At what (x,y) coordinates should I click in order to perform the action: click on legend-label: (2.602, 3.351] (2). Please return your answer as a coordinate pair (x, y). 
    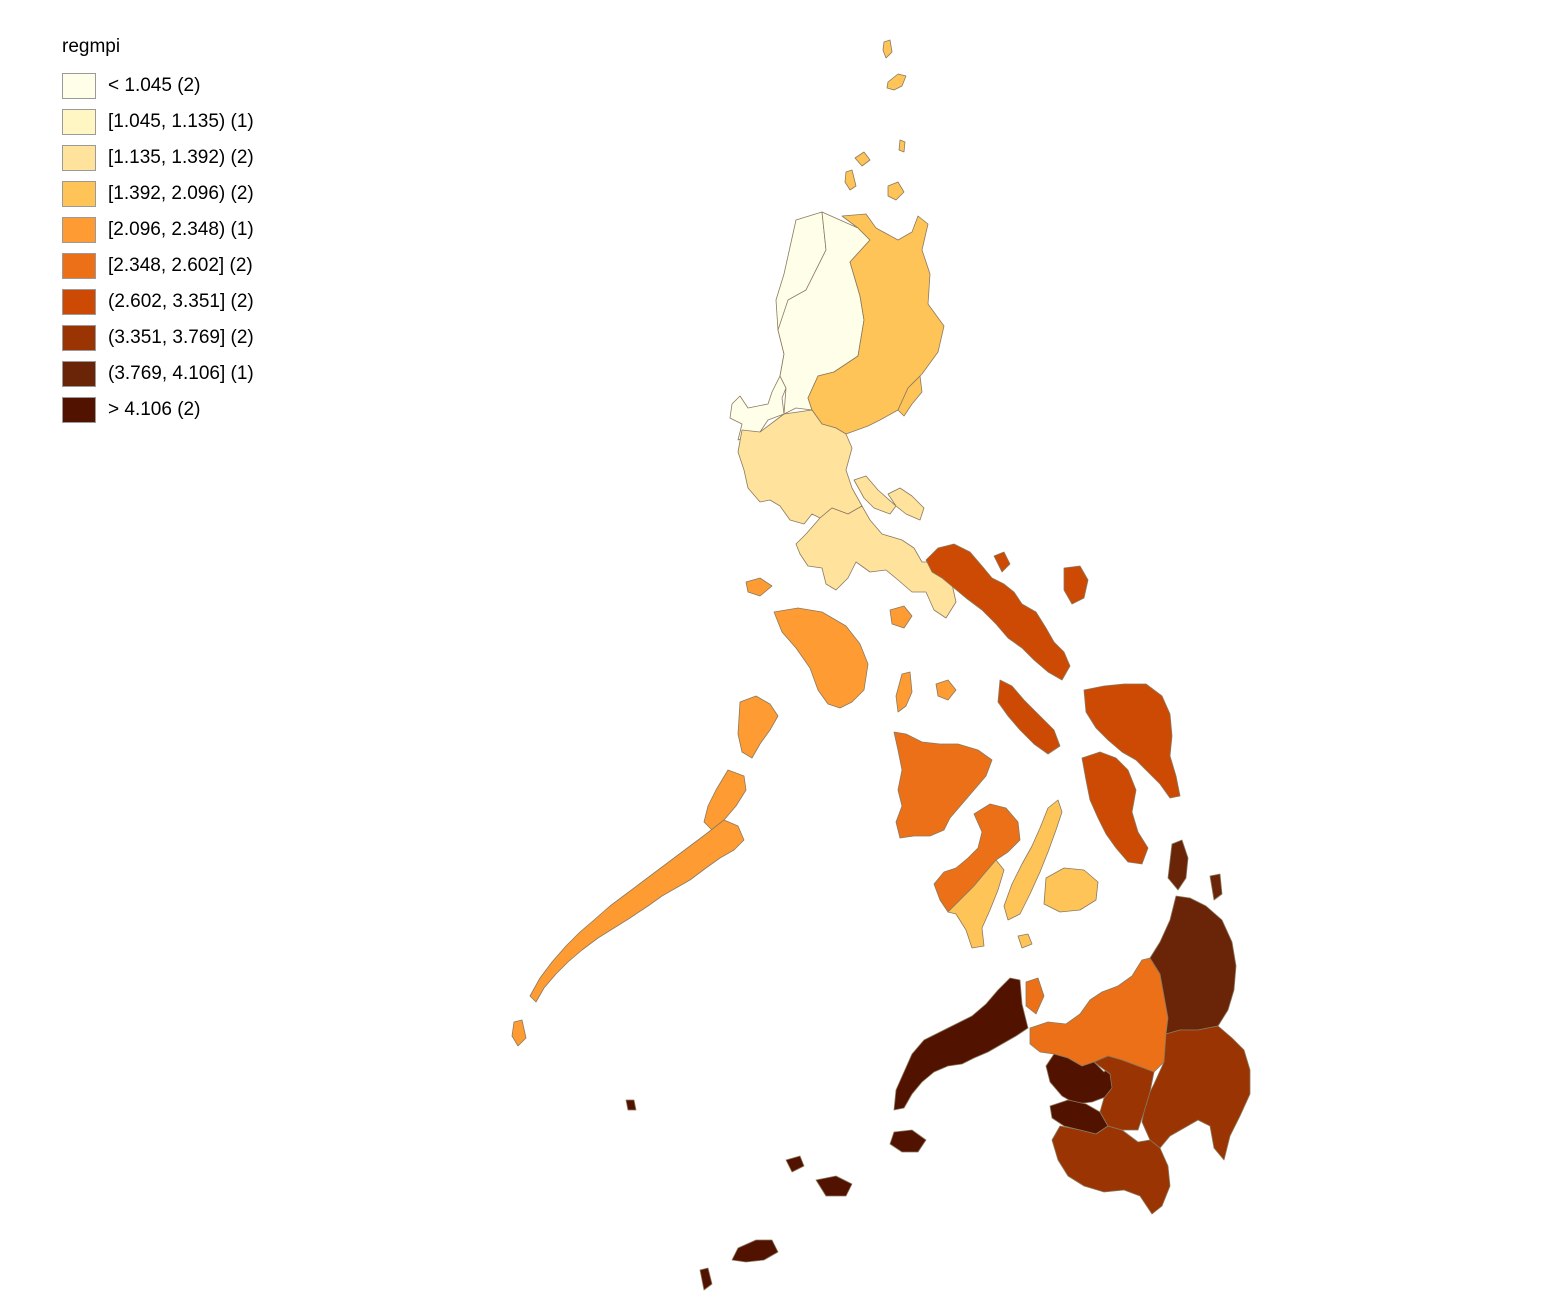
    Looking at the image, I should click on (181, 301).